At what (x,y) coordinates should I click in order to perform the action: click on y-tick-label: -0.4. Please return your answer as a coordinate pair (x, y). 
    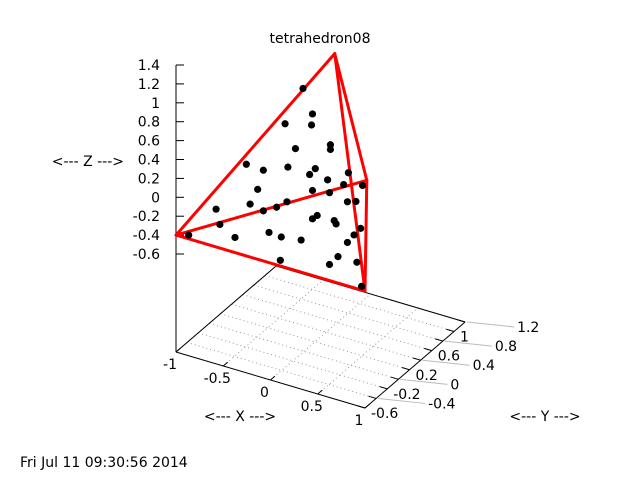
    Looking at the image, I should click on (441, 404).